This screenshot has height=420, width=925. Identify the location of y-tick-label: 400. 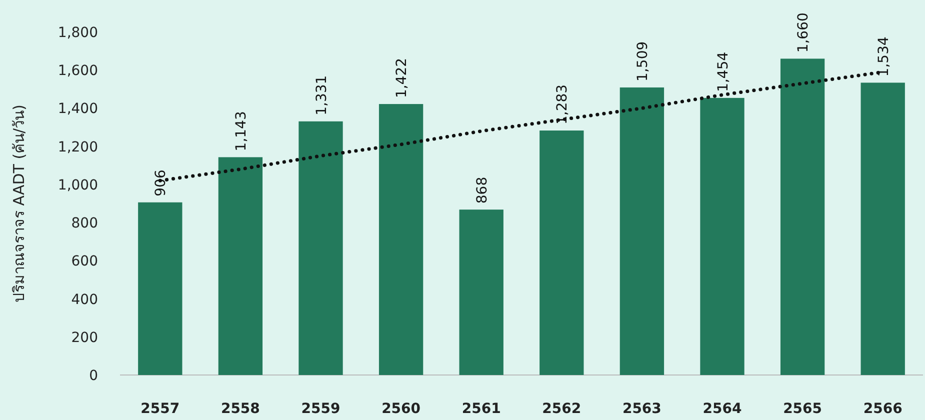
(84, 300).